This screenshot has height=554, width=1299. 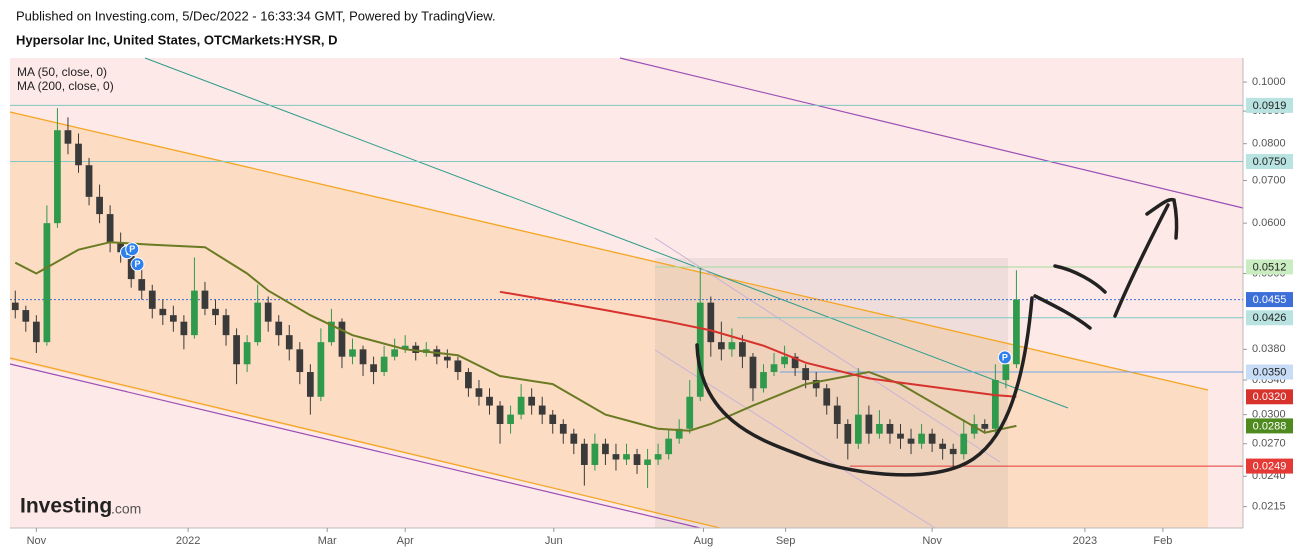 I want to click on y-tick-label: 0.0380, so click(x=1269, y=349).